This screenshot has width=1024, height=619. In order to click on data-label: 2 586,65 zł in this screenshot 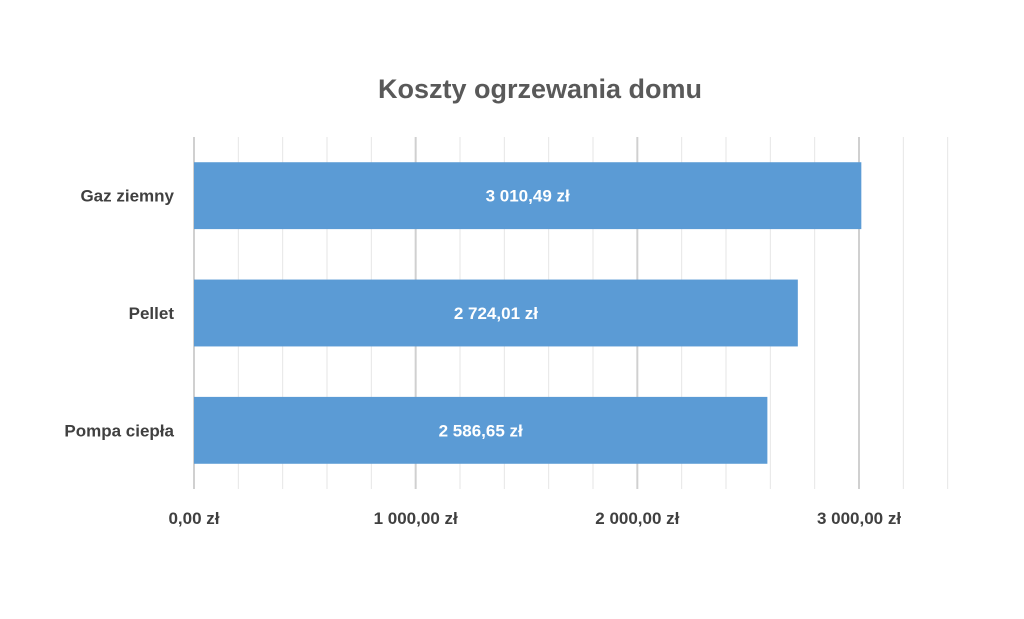, I will do `click(481, 430)`.